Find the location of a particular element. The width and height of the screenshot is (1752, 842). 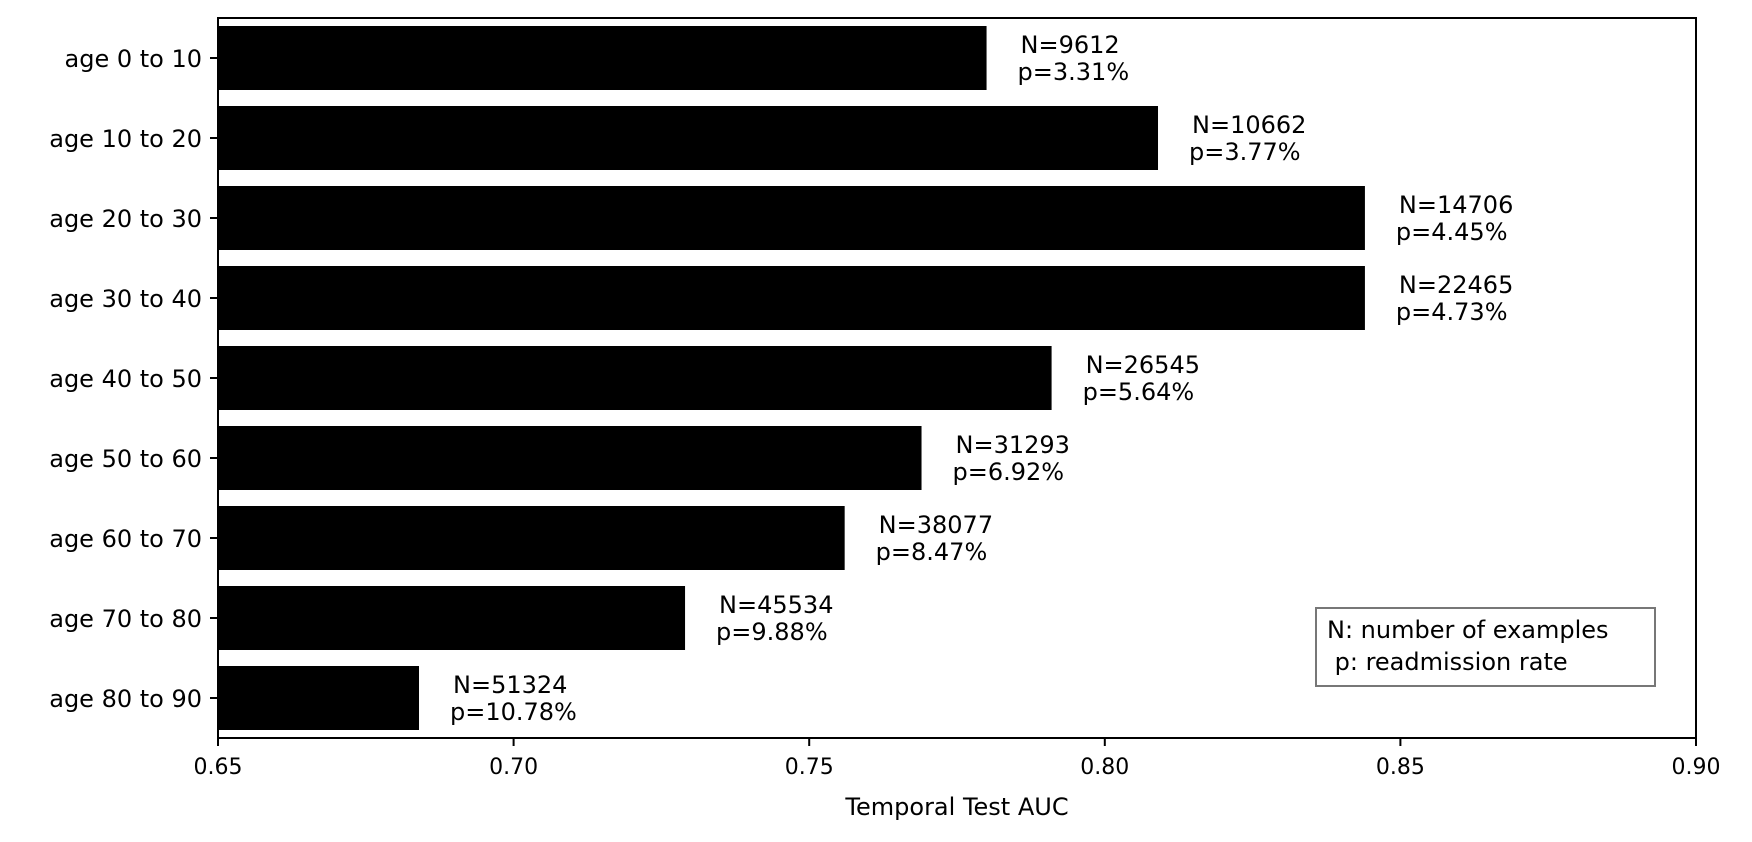

y-tick-label: age 40 to 50 is located at coordinates (125, 379).